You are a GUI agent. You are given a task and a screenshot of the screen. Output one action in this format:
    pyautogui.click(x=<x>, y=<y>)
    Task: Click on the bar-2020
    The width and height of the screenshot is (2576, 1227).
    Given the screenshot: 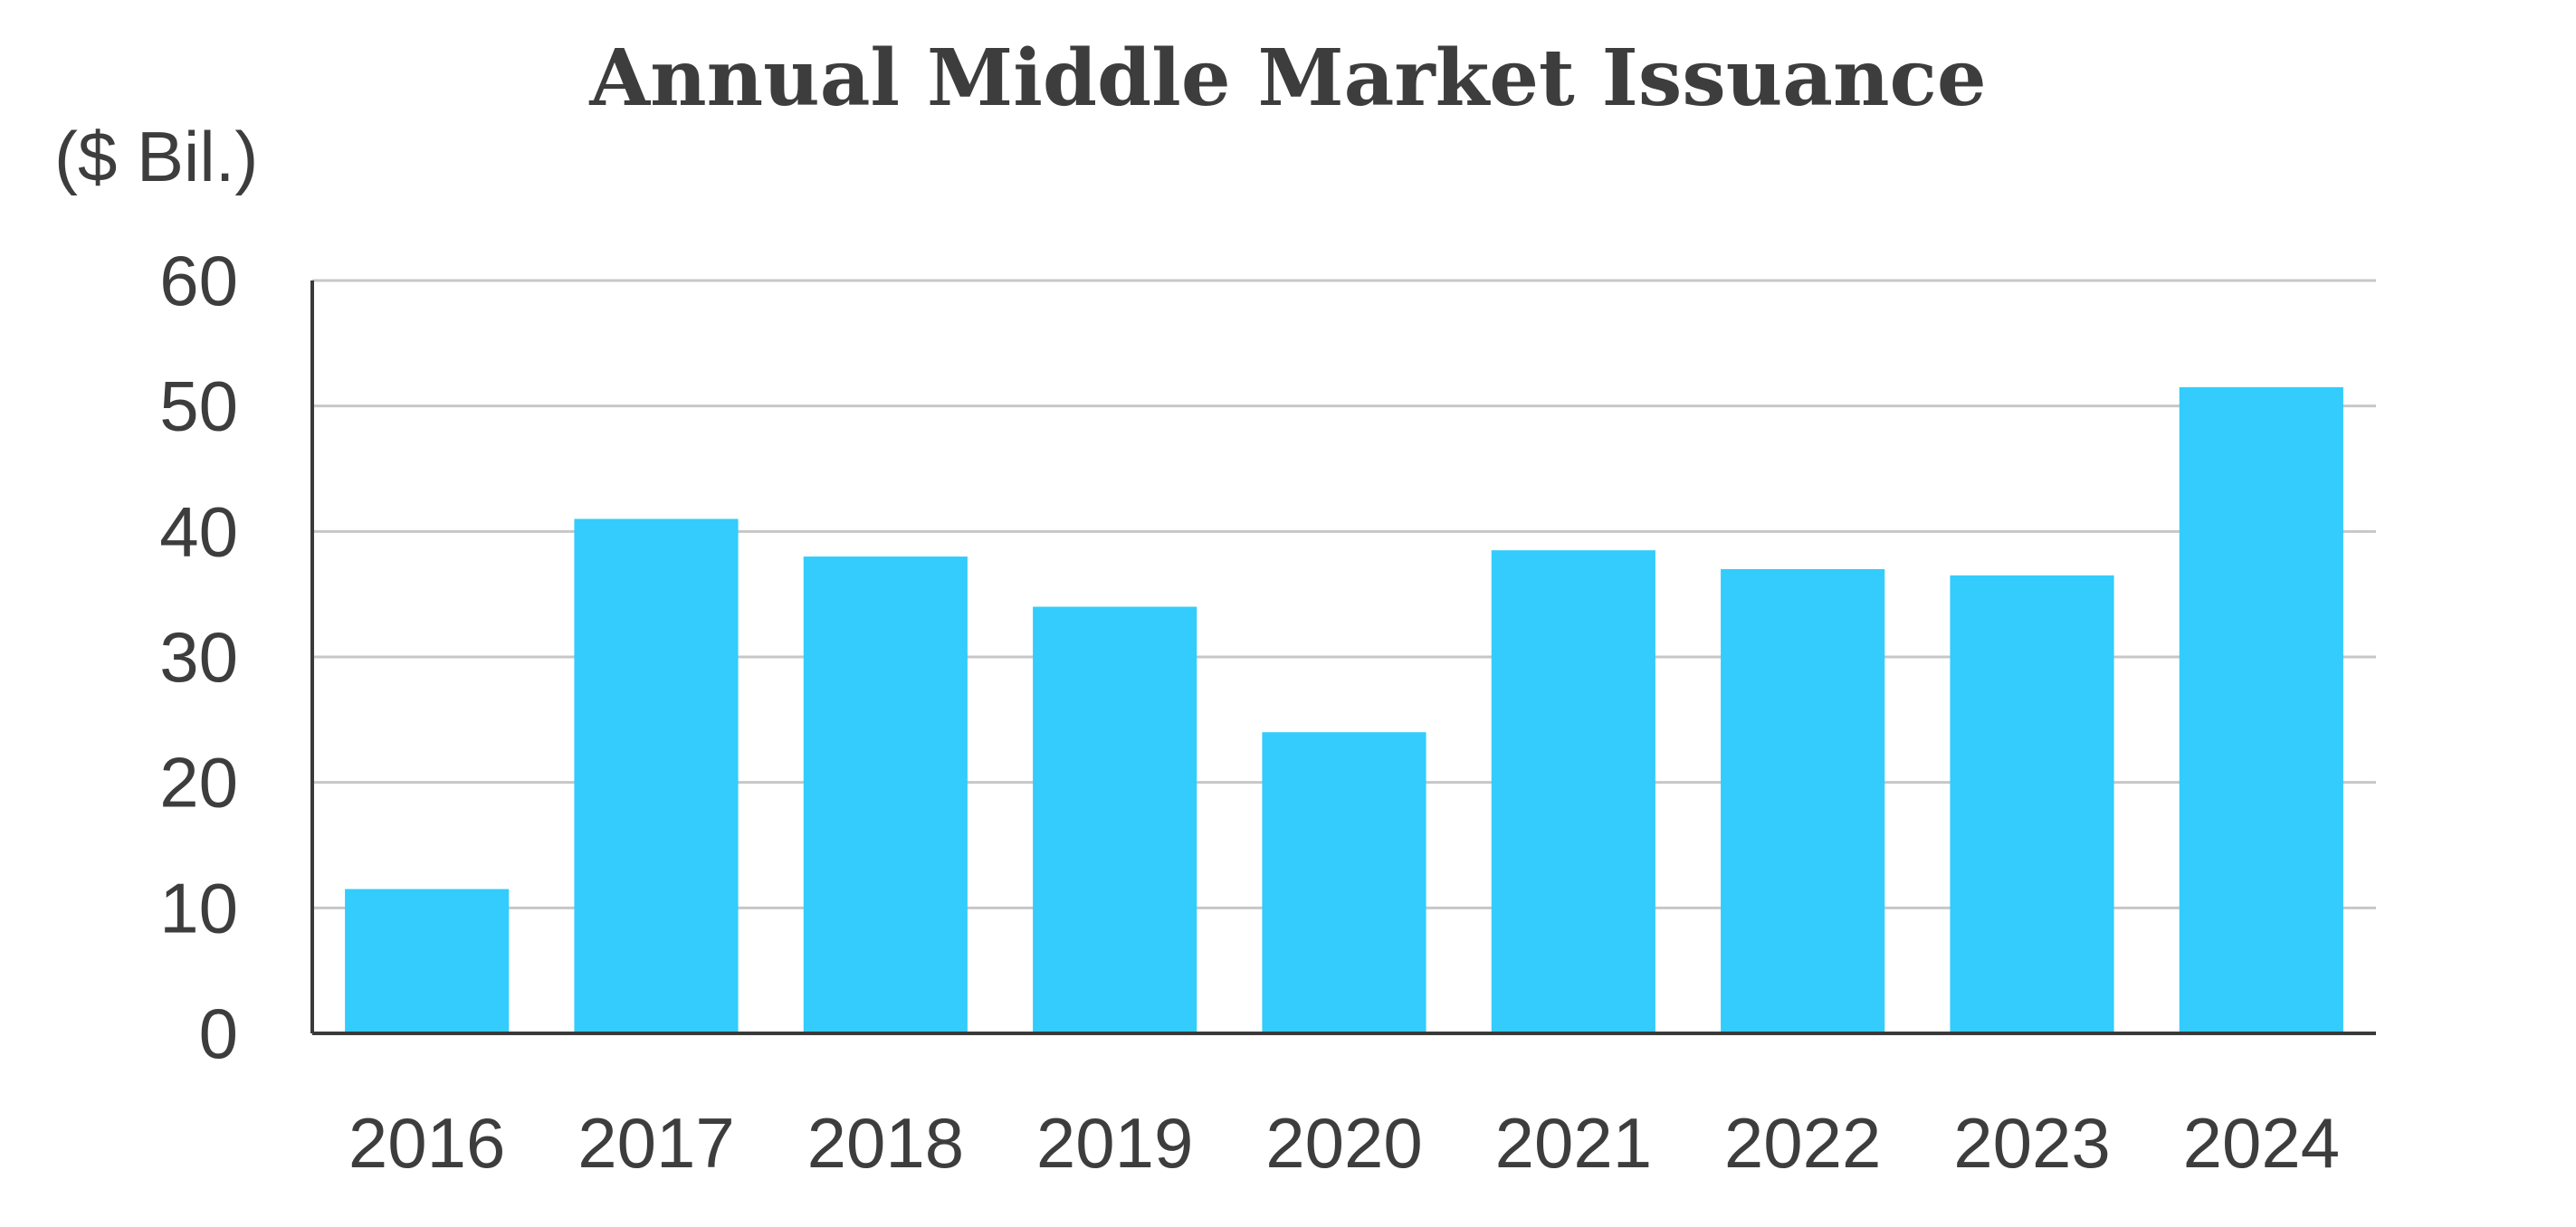 What is the action you would take?
    pyautogui.click(x=1344, y=882)
    